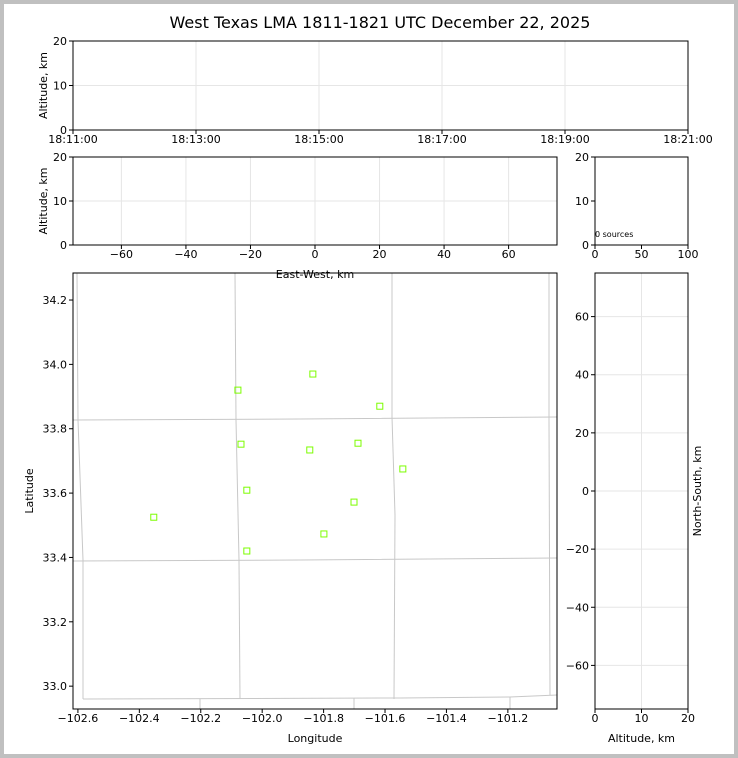 The height and width of the screenshot is (758, 738). I want to click on x-tick-label: 18:19:00, so click(564, 139).